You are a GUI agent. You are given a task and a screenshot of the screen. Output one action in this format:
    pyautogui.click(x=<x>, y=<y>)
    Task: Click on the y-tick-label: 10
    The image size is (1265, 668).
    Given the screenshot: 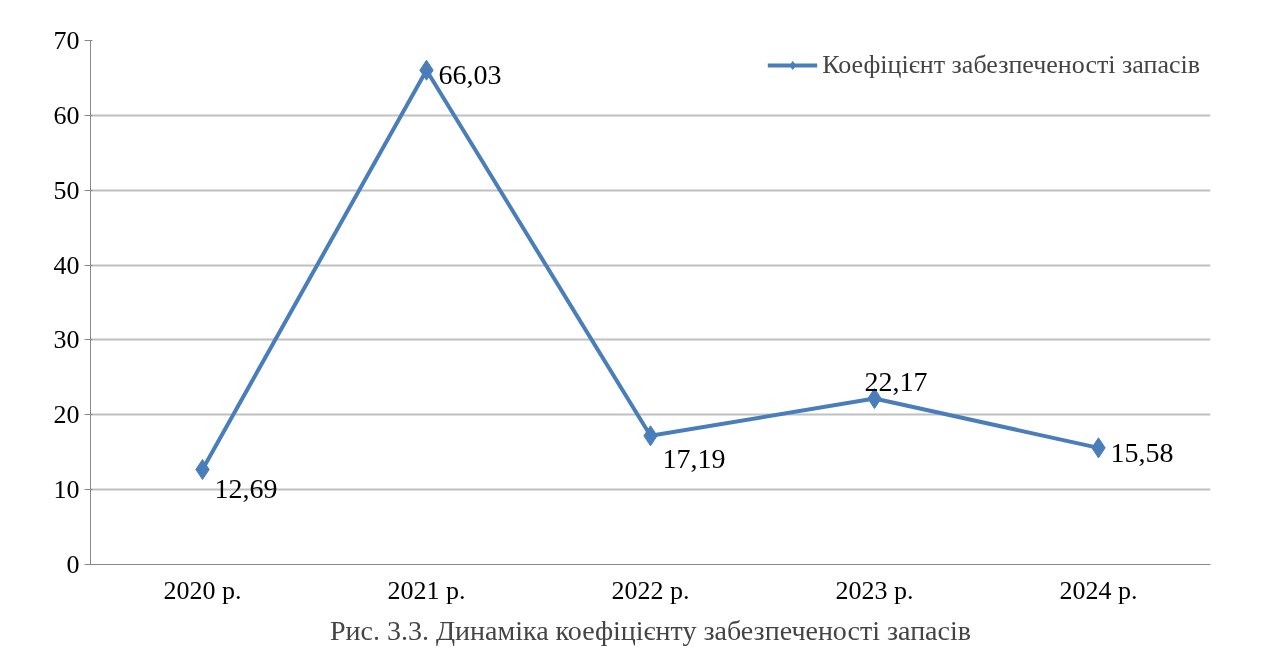 What is the action you would take?
    pyautogui.click(x=66, y=490)
    